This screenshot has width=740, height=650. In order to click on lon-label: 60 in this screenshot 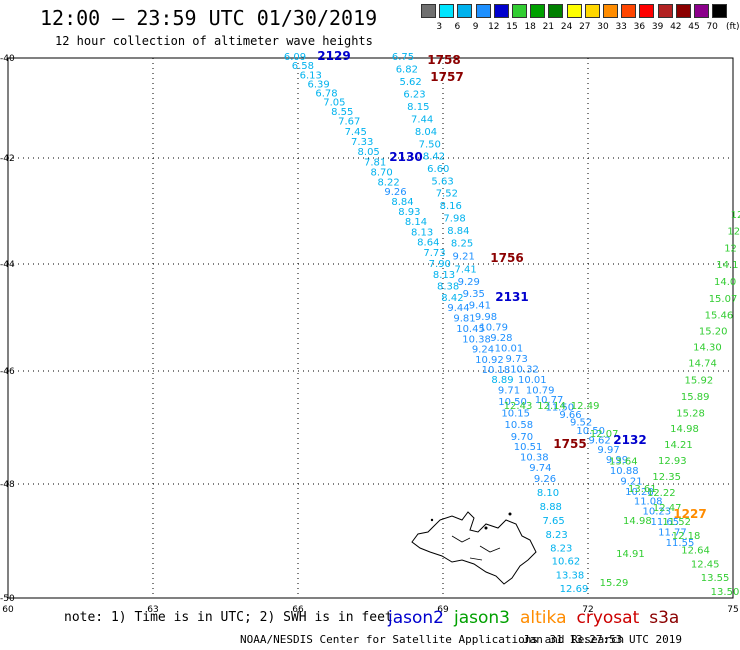, I will do `click(8, 610)`.